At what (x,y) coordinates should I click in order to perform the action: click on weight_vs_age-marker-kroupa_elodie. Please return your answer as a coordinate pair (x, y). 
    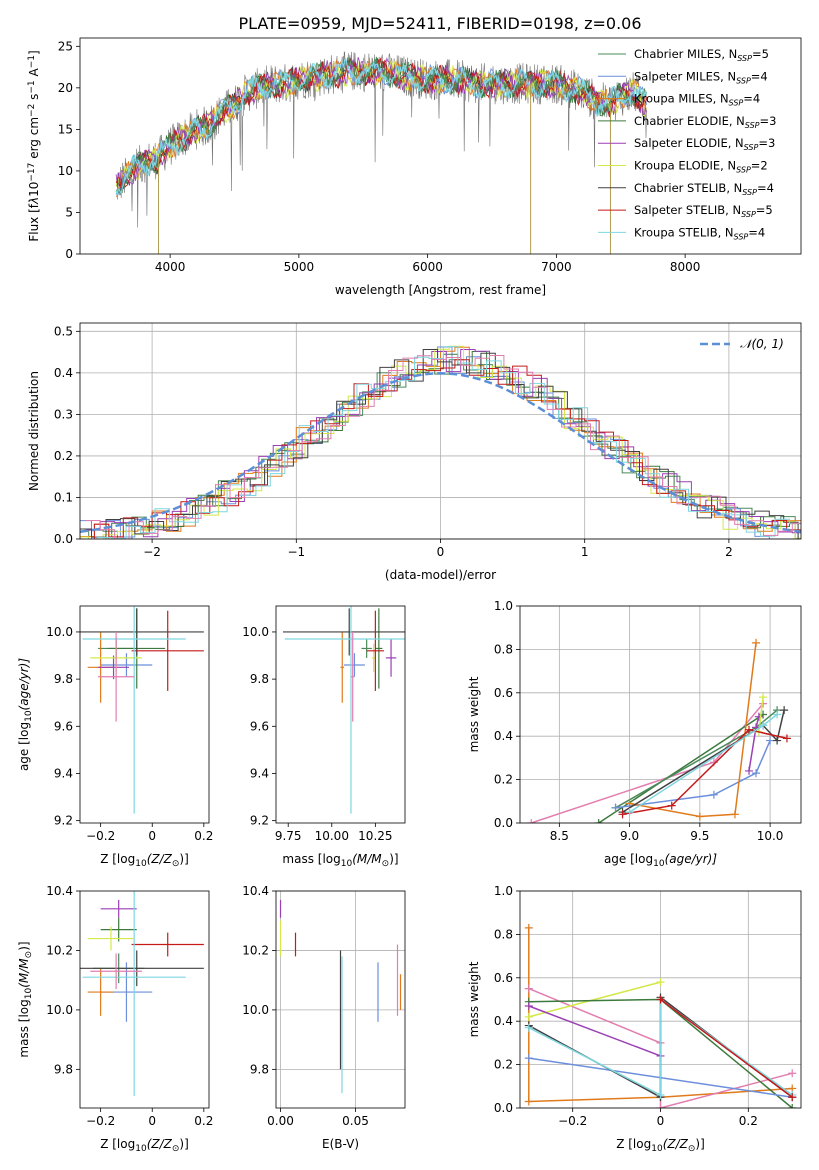
    Looking at the image, I should click on (763, 697).